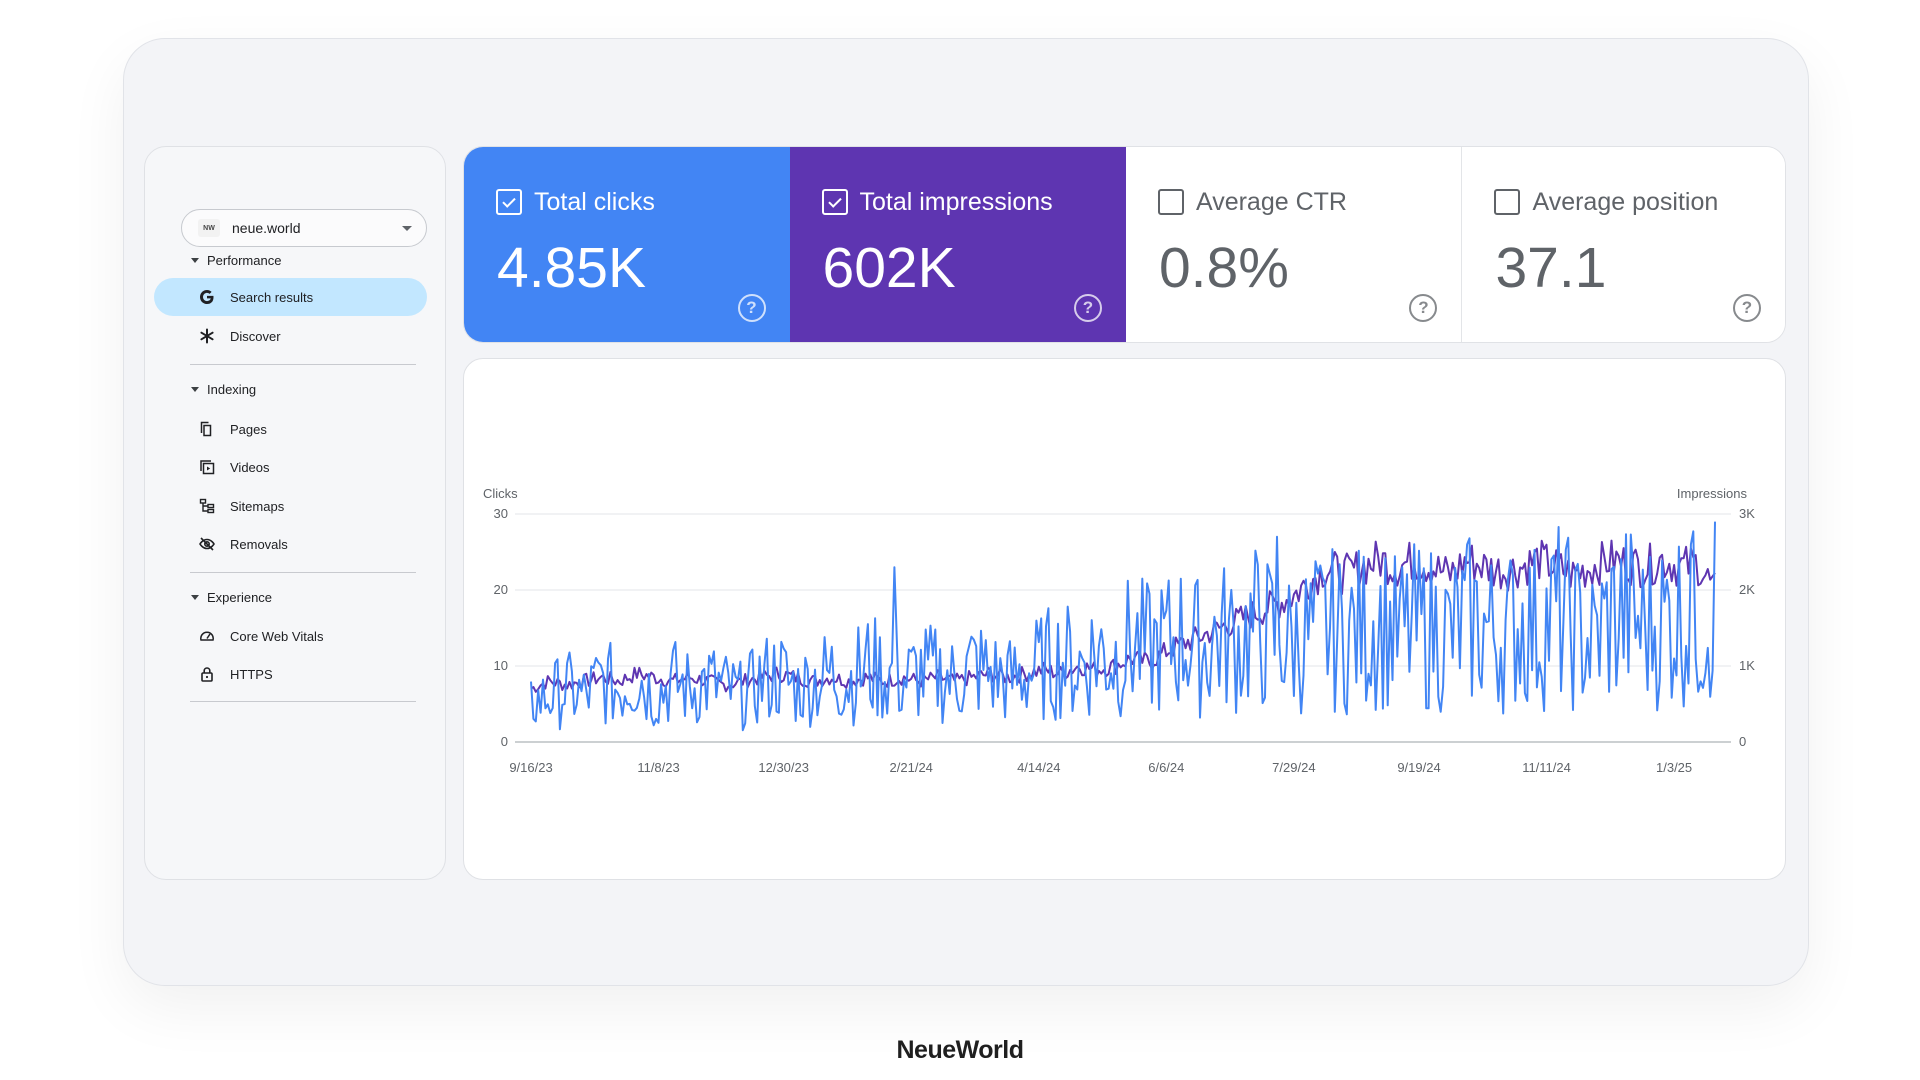  Describe the element at coordinates (272, 297) in the screenshot. I see `sidebar-item-label: Search results` at that location.